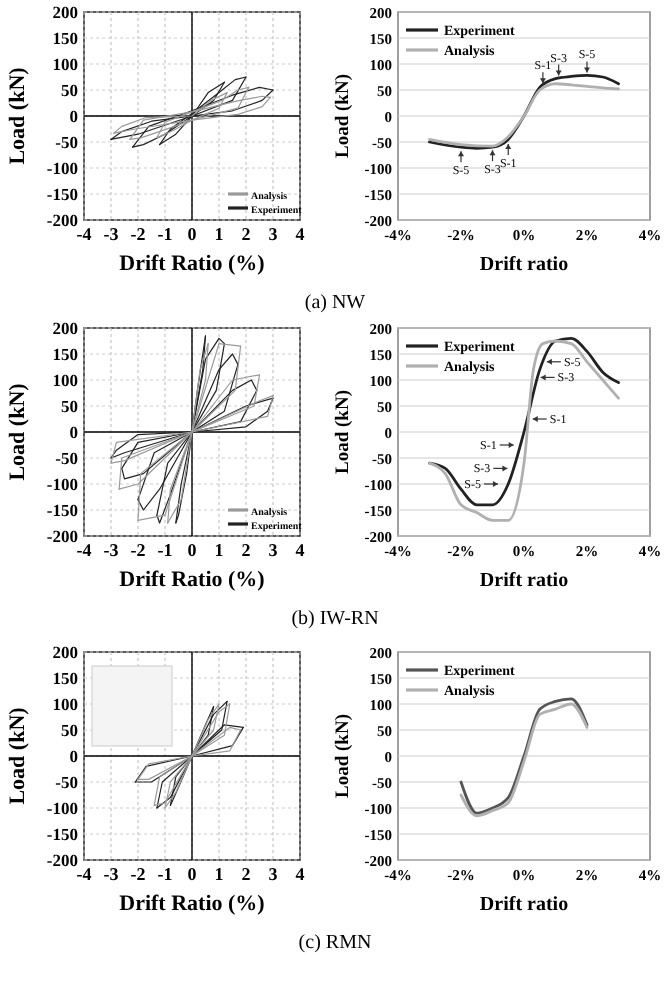 This screenshot has width=670, height=994. I want to click on text: (a) NW, so click(335, 303).